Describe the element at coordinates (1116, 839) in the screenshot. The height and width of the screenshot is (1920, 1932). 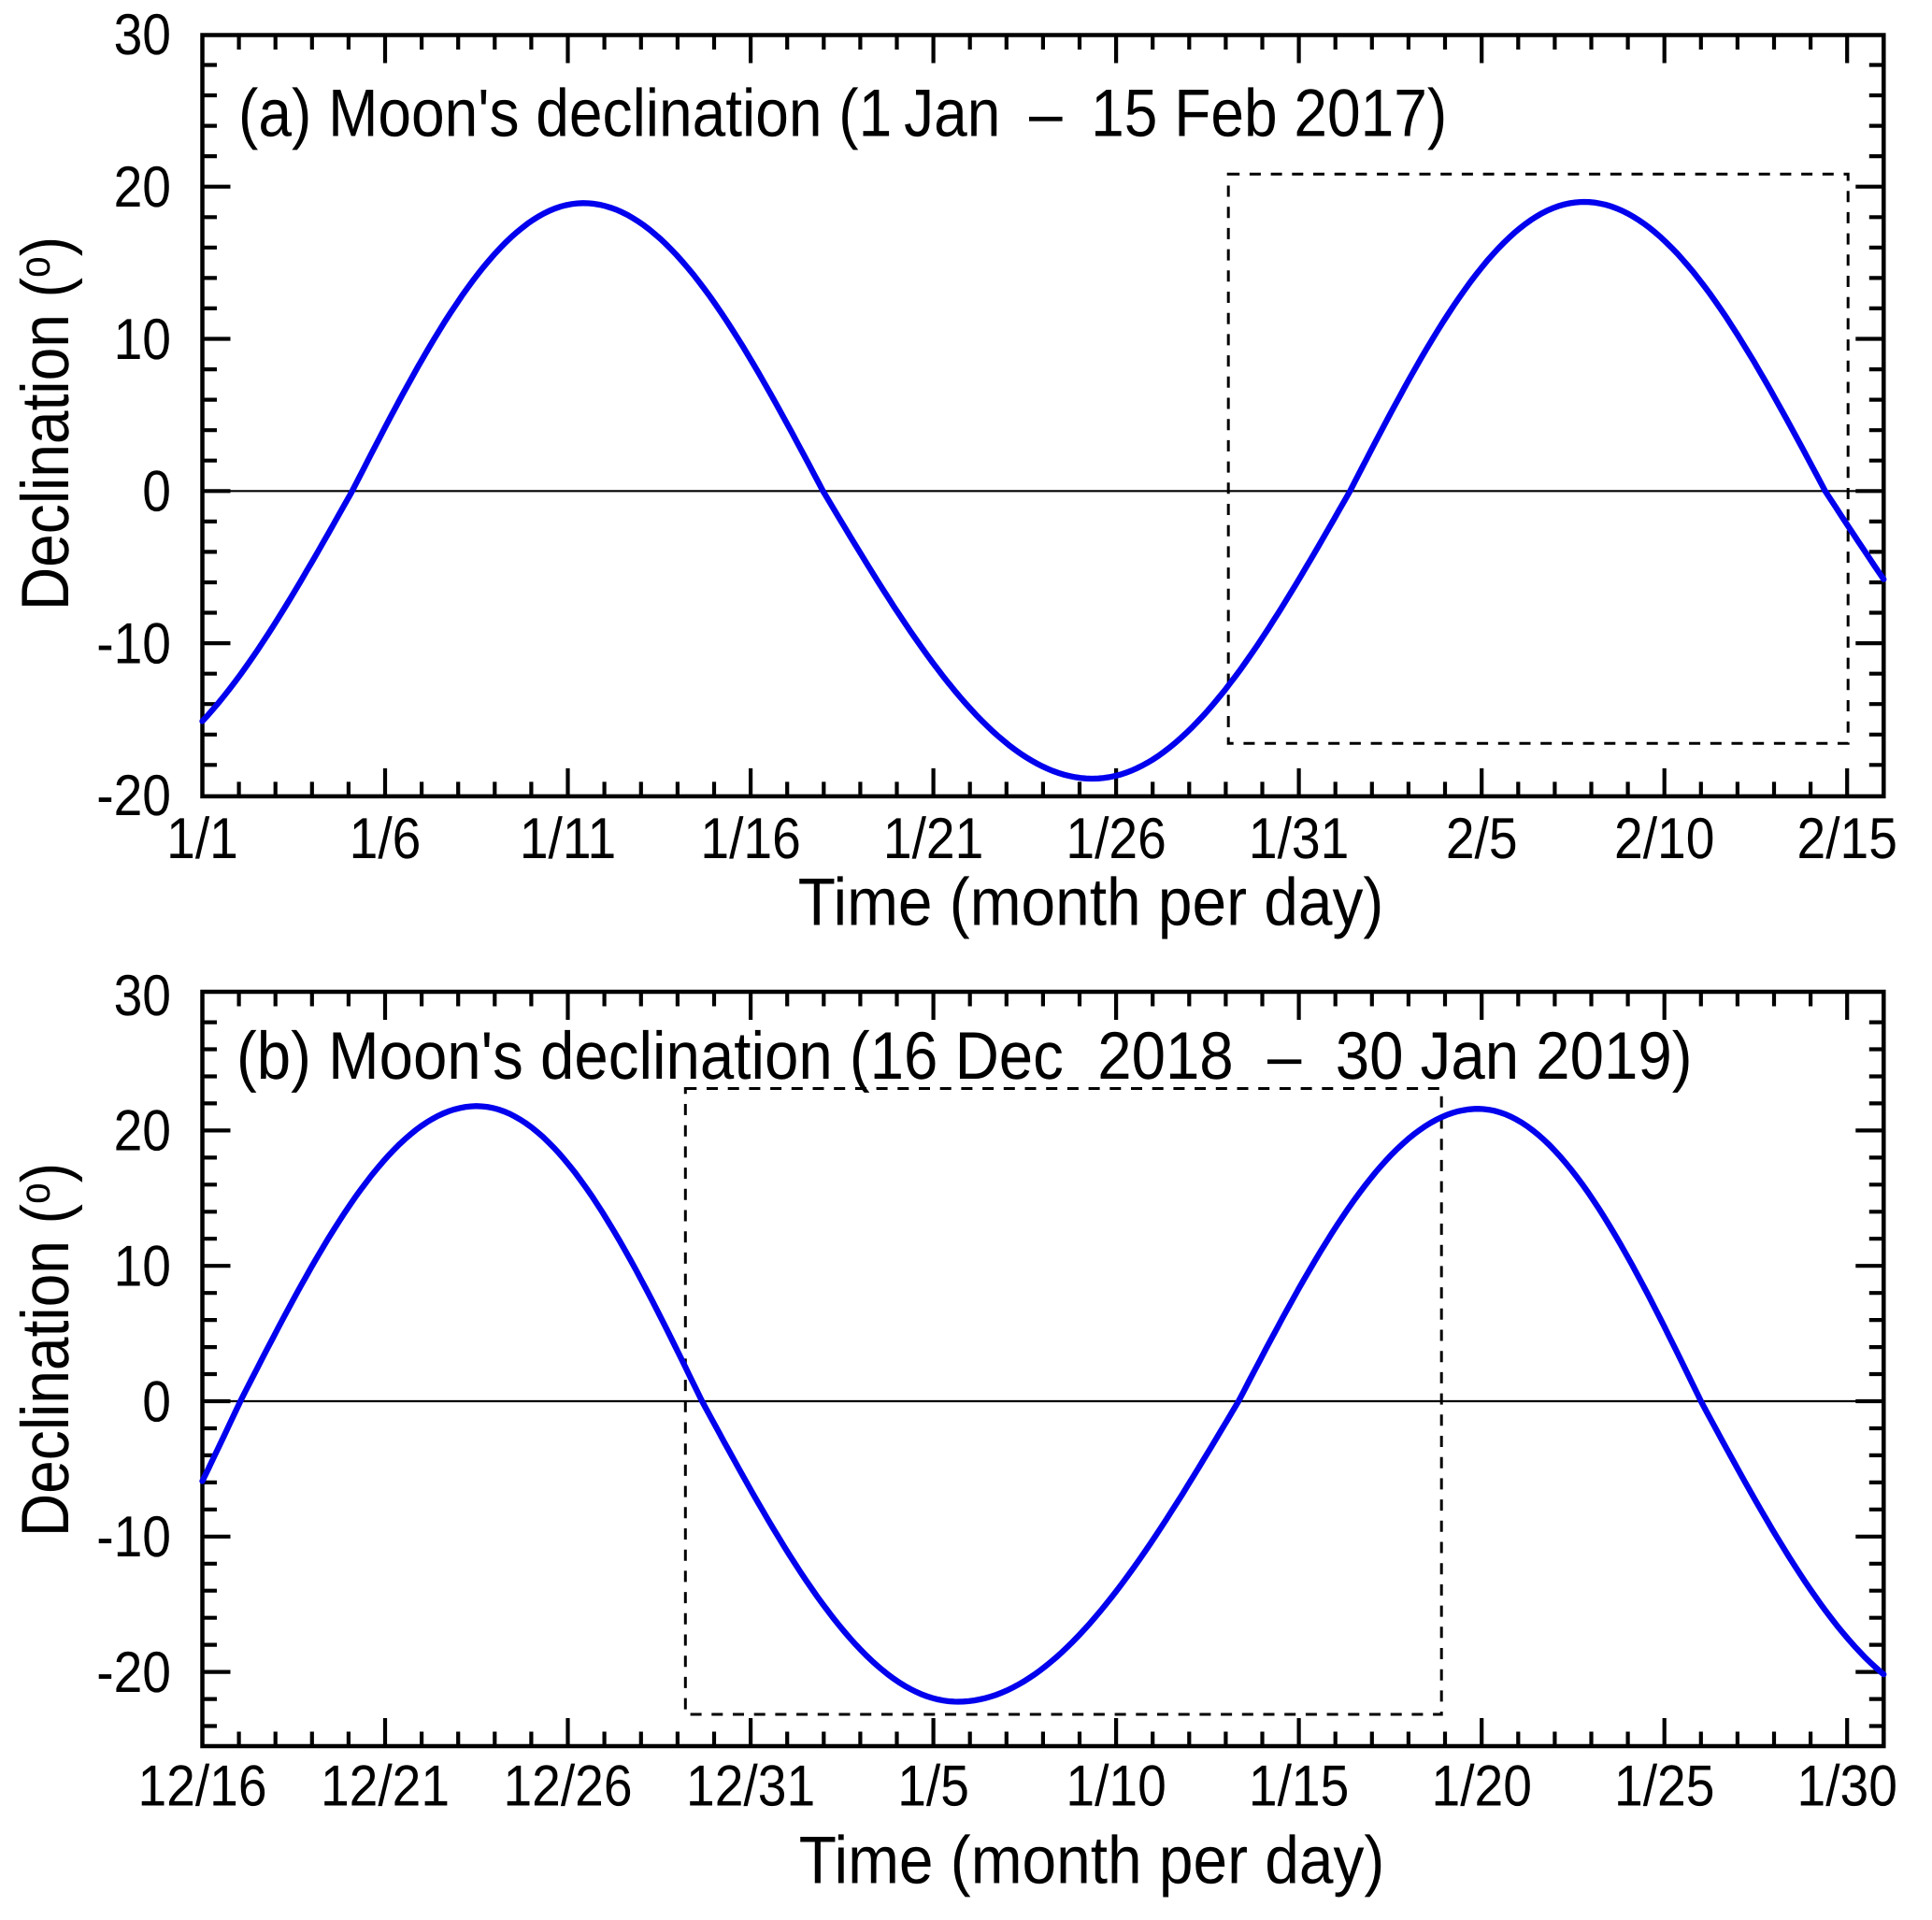
I see `svg-text: 1/26` at that location.